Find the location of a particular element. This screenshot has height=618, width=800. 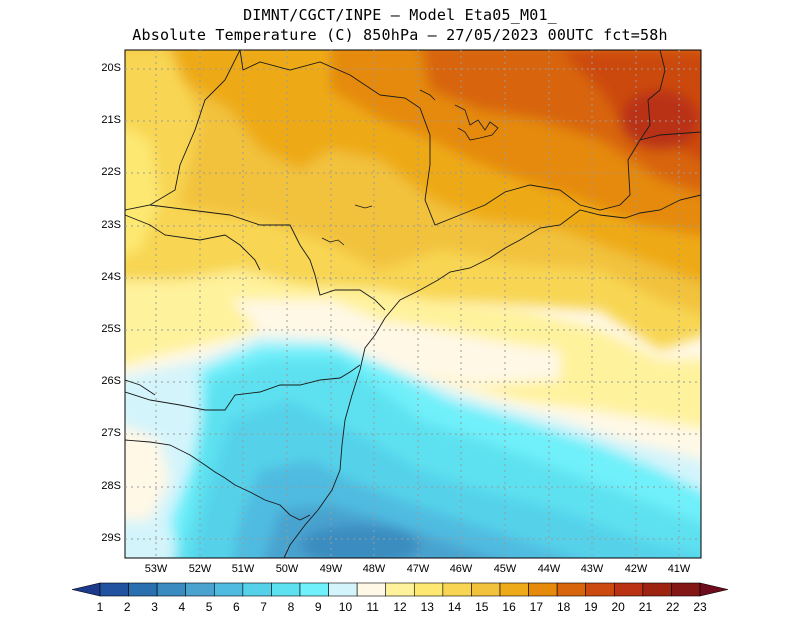

lon-label: 49W is located at coordinates (331, 569).